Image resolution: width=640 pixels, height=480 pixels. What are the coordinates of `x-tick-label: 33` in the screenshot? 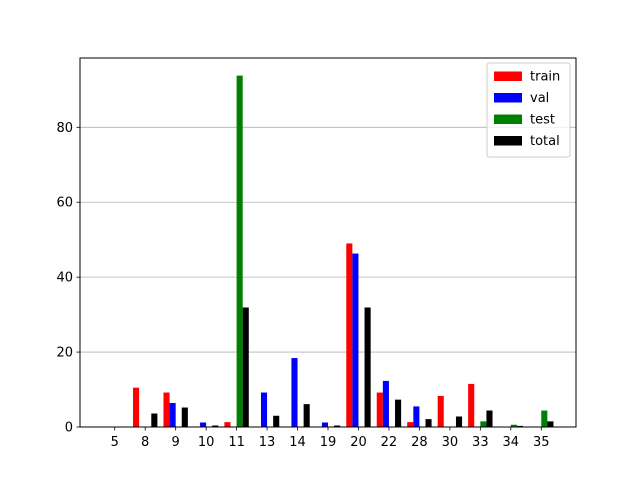 It's located at (480, 442).